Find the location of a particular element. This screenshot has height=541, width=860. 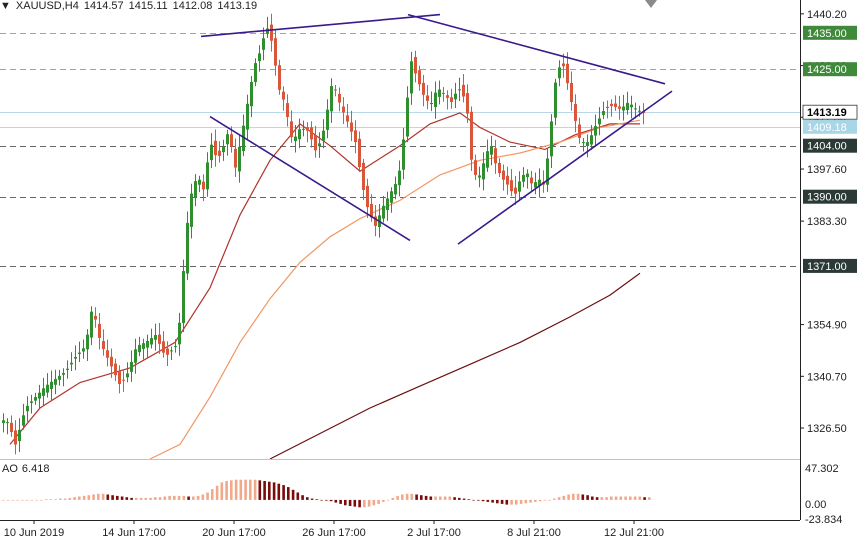

dropdown-arrow-icon: ▼ is located at coordinates (5, 6).